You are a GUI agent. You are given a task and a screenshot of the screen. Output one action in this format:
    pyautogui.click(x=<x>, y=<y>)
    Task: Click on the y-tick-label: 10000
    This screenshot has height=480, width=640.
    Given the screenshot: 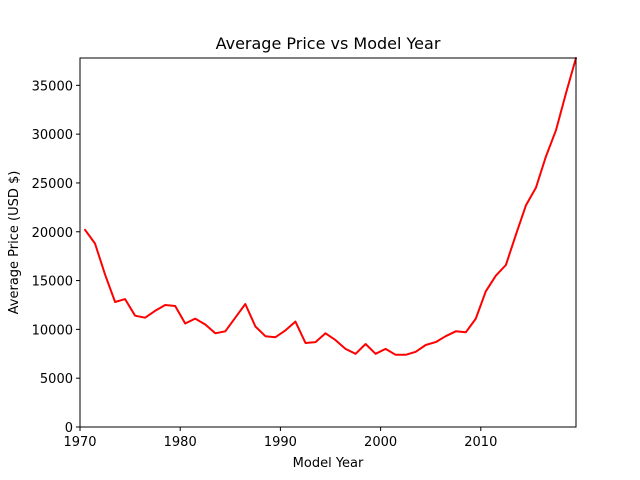 What is the action you would take?
    pyautogui.click(x=52, y=330)
    